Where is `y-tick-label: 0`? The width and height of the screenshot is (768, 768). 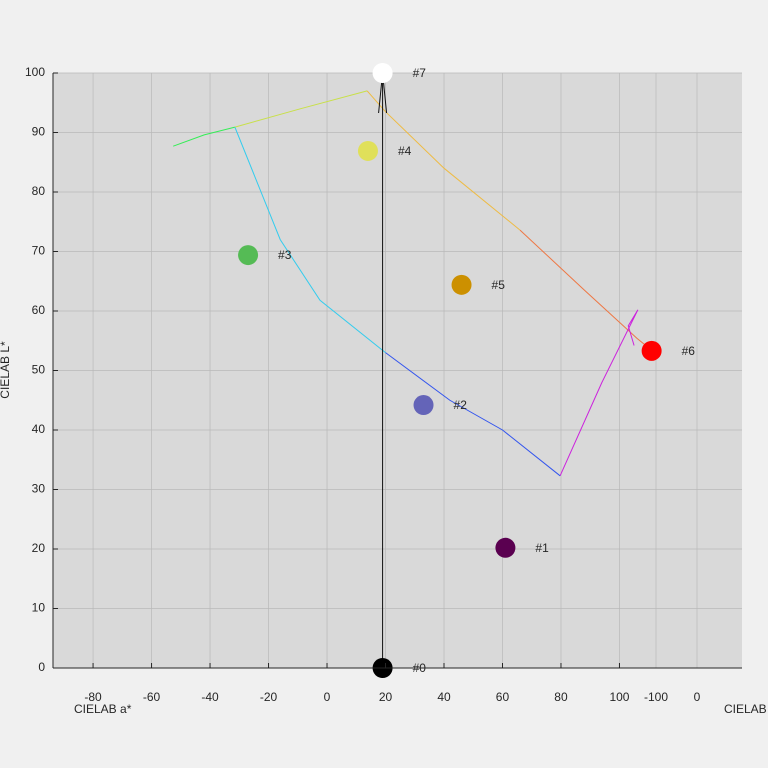
y-tick-label: 0 is located at coordinates (41, 667).